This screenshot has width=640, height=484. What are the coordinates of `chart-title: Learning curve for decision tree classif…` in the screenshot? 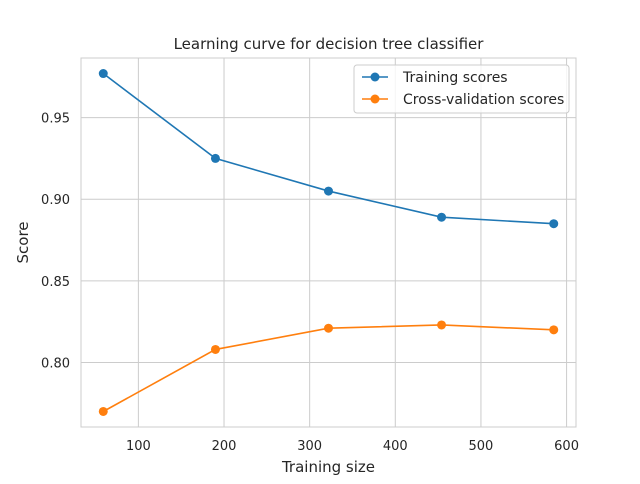 It's located at (329, 44).